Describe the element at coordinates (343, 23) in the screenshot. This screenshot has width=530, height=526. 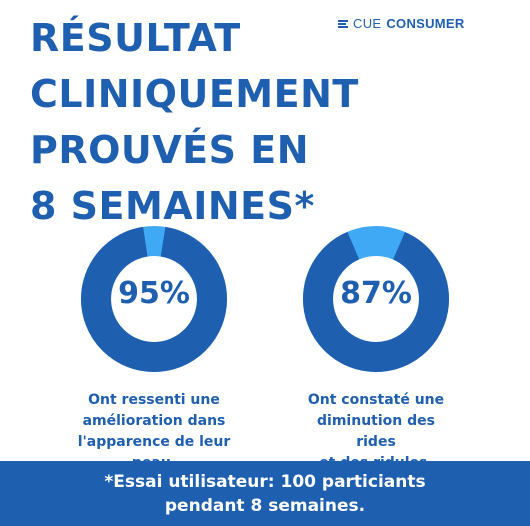
I see `brand-lines-icon` at that location.